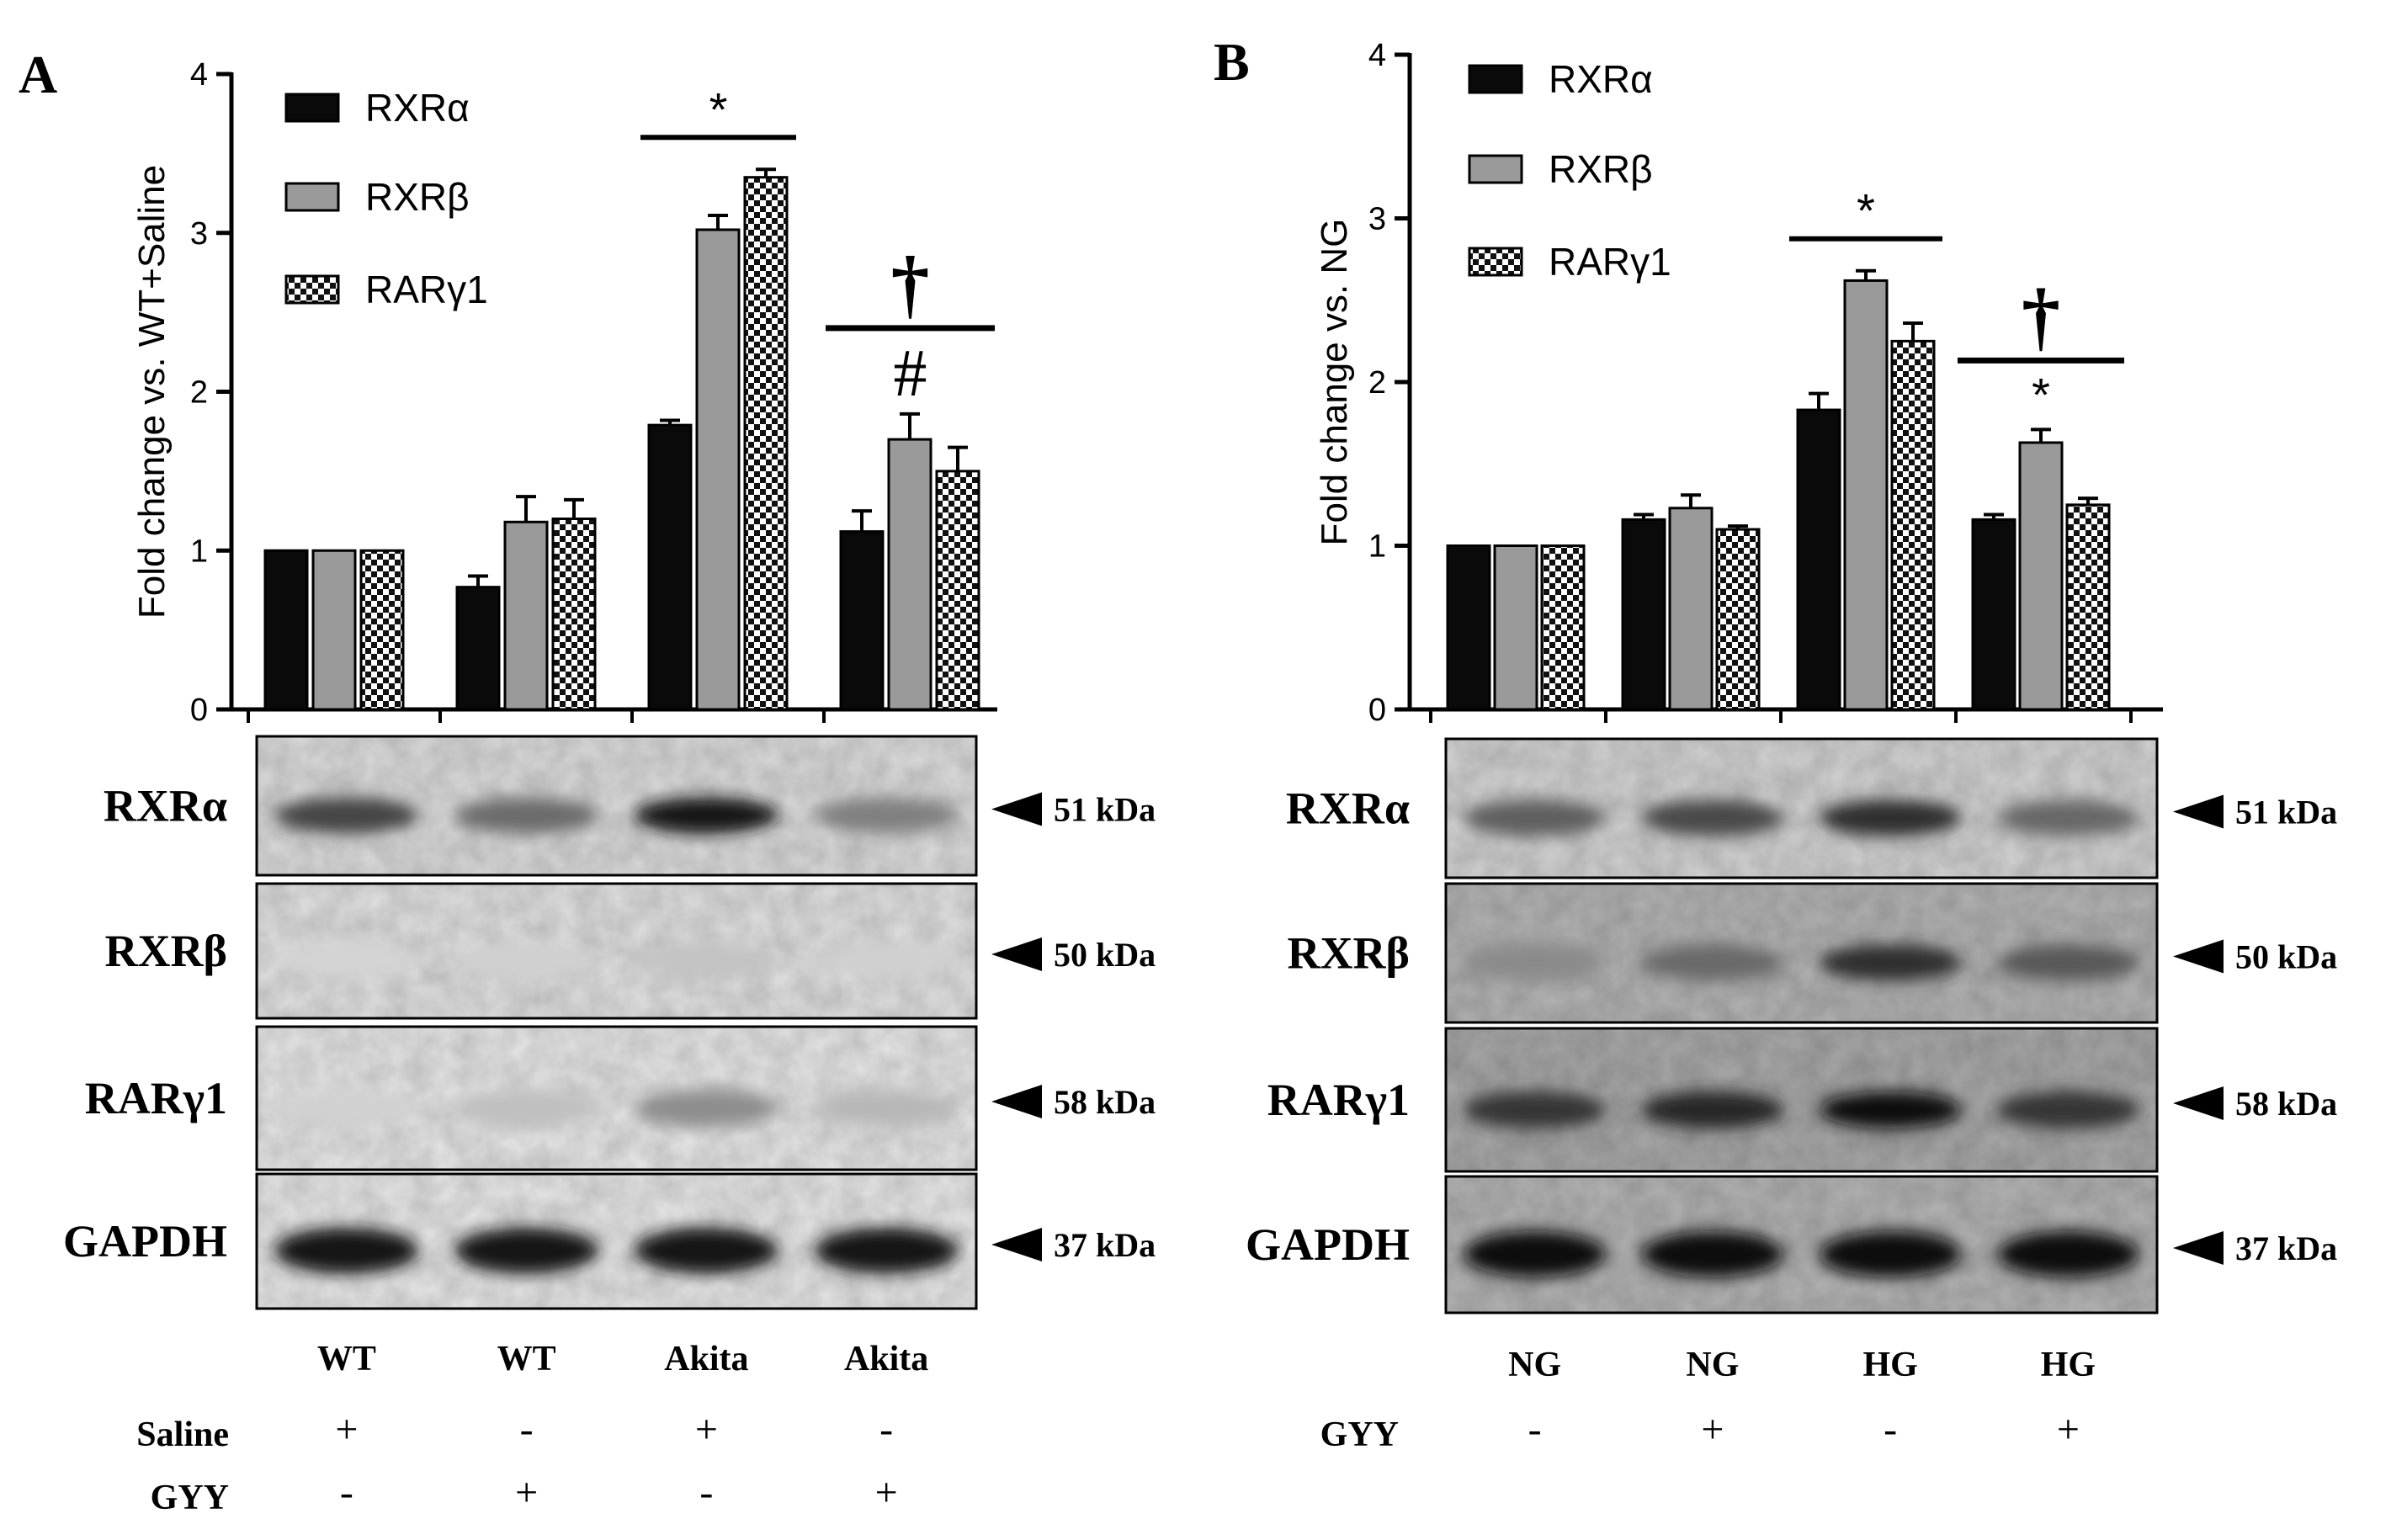 Image resolution: width=2391 pixels, height=1540 pixels. Describe the element at coordinates (1335, 382) in the screenshot. I see `y-axis-title: Fold change vs. NG` at that location.